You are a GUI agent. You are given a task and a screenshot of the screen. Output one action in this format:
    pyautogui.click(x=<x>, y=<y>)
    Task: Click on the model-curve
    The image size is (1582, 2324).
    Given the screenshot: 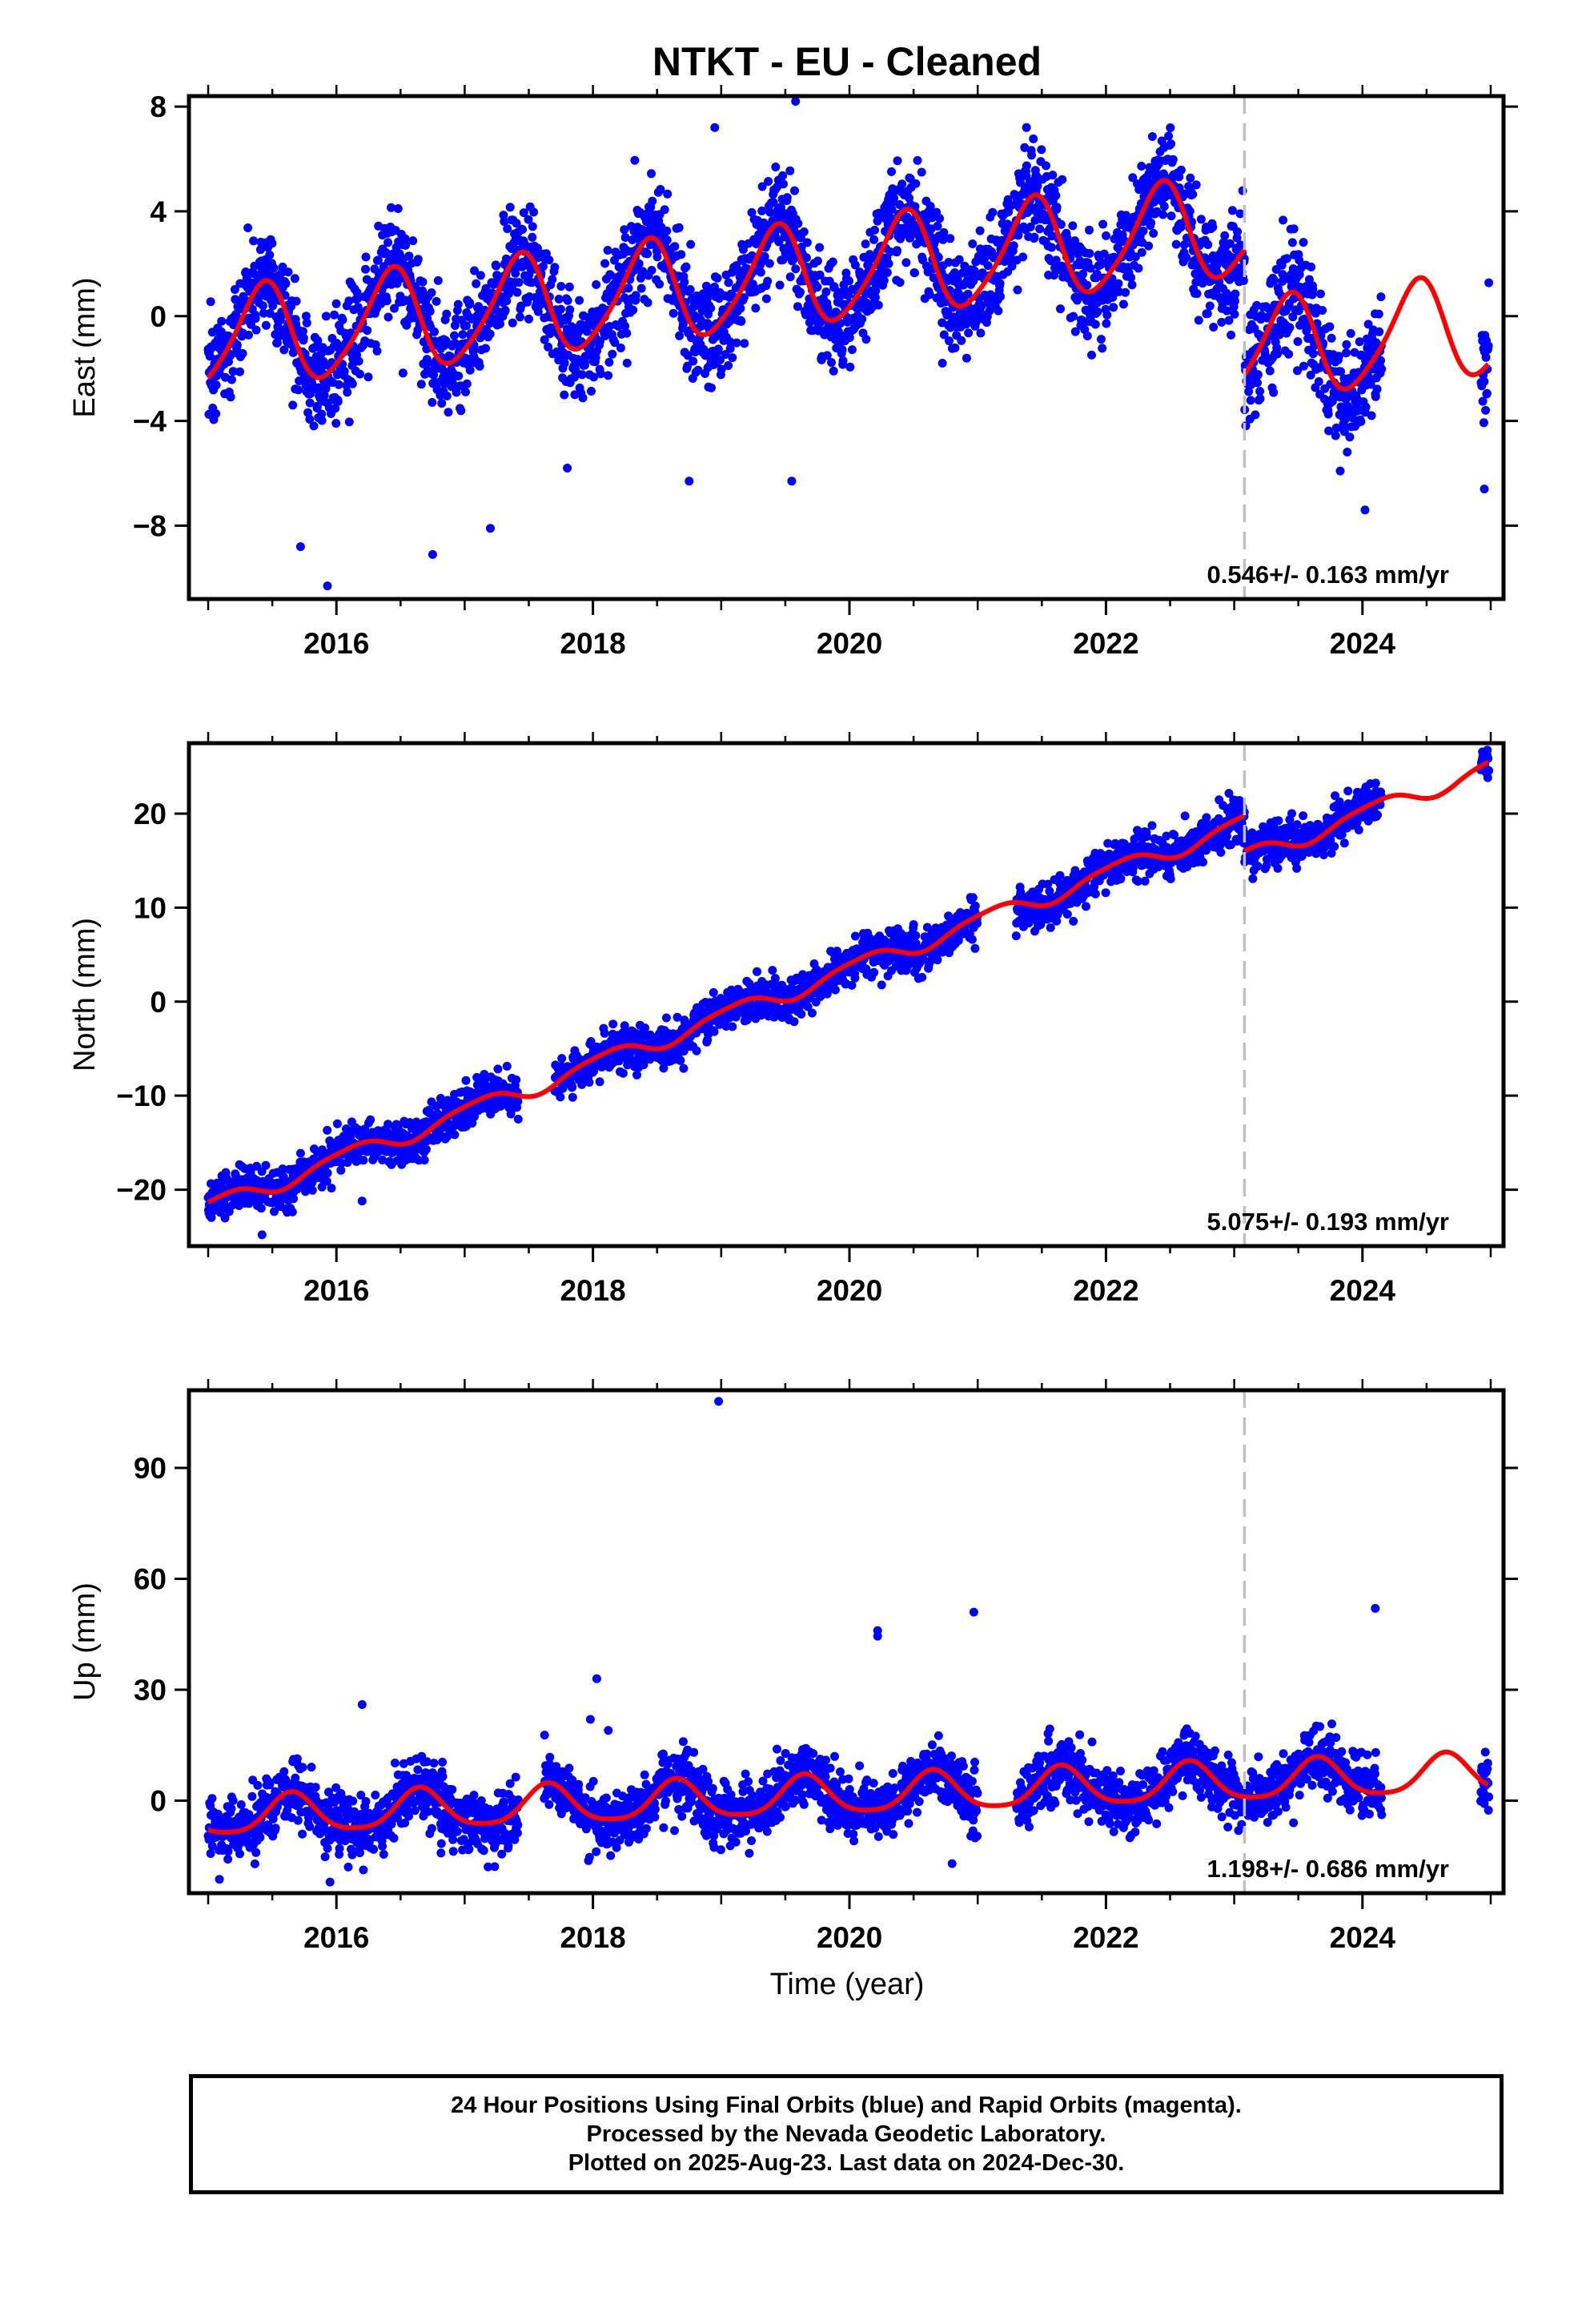 What is the action you would take?
    pyautogui.click(x=726, y=279)
    